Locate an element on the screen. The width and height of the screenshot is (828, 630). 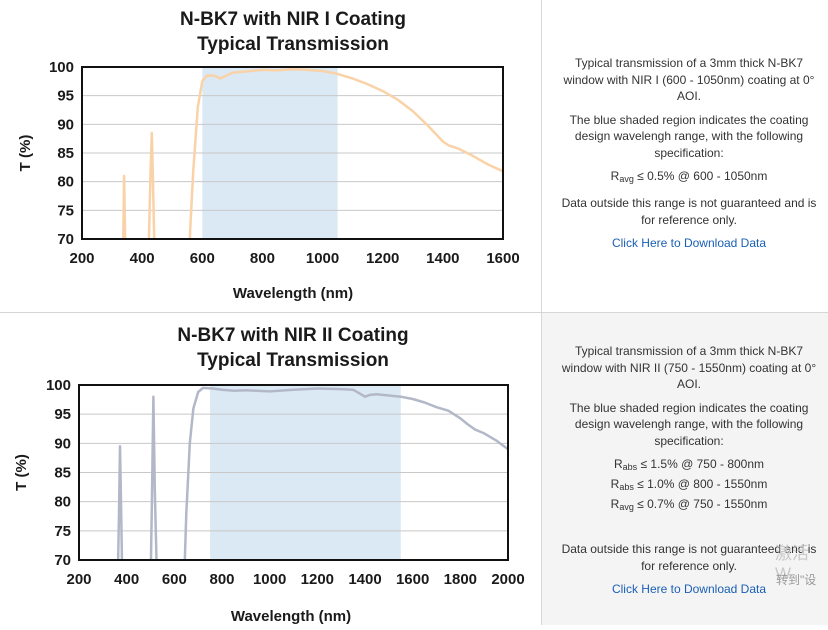
spec-line: Rabs ≤ 1.5% @ 750 - 800nm is located at coordinates (689, 466).